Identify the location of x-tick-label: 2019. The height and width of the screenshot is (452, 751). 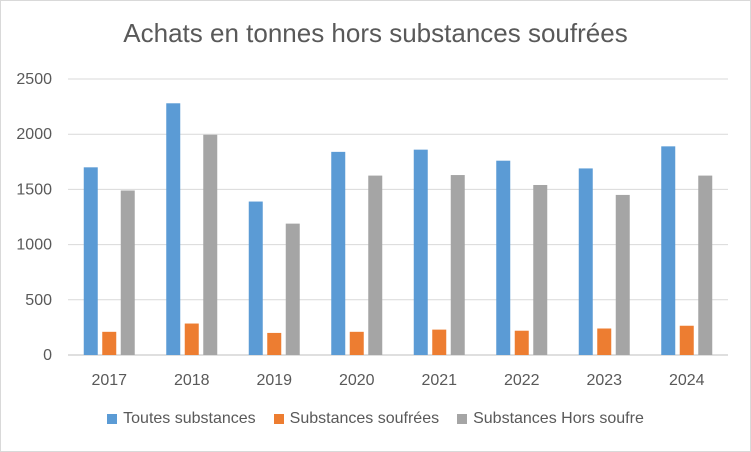
(274, 380).